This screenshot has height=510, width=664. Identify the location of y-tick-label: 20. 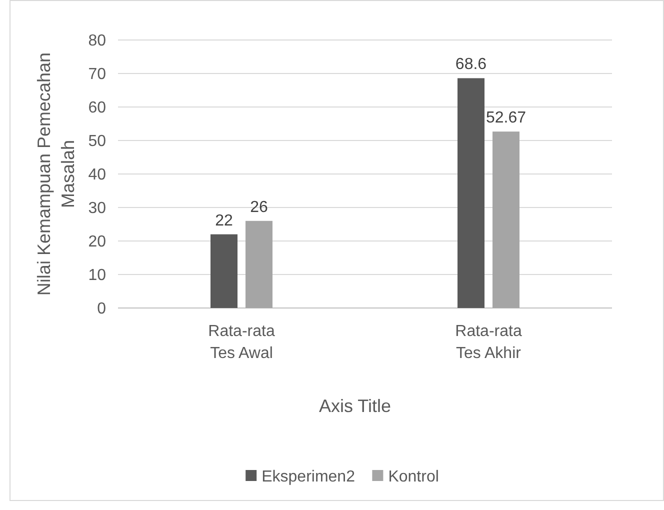
(97, 242).